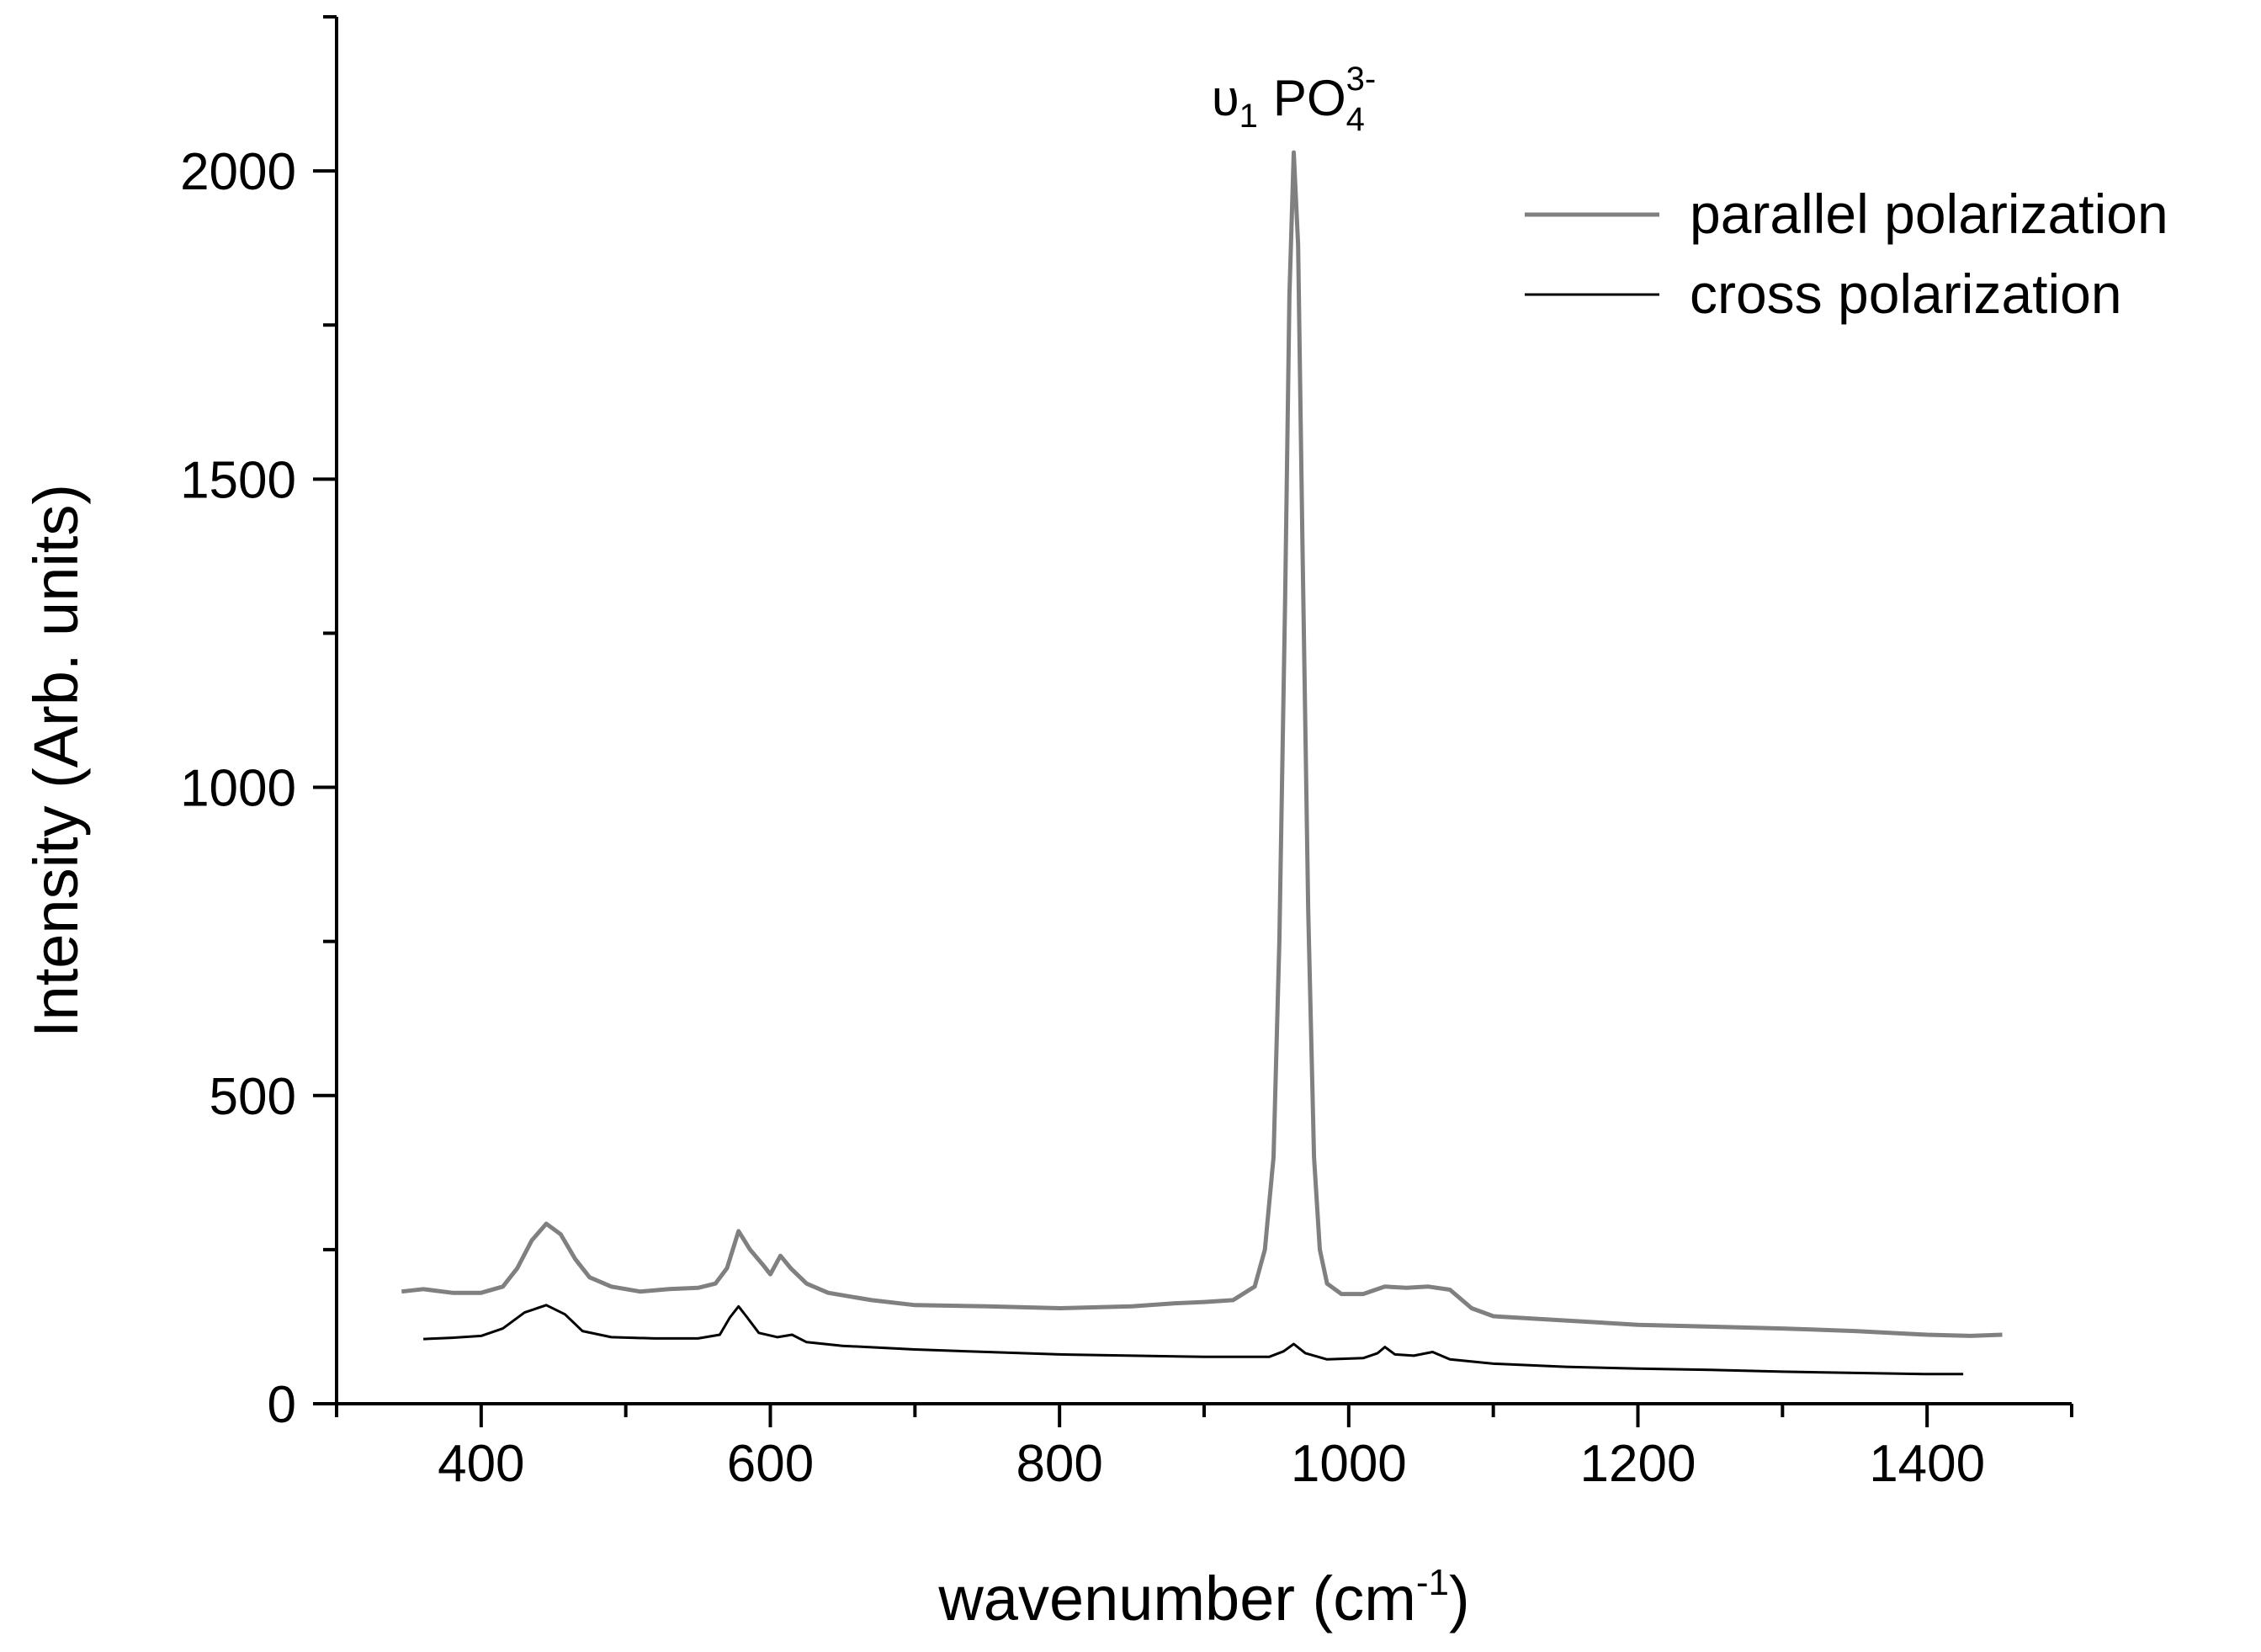  I want to click on y-tick-label: 1500, so click(238, 480).